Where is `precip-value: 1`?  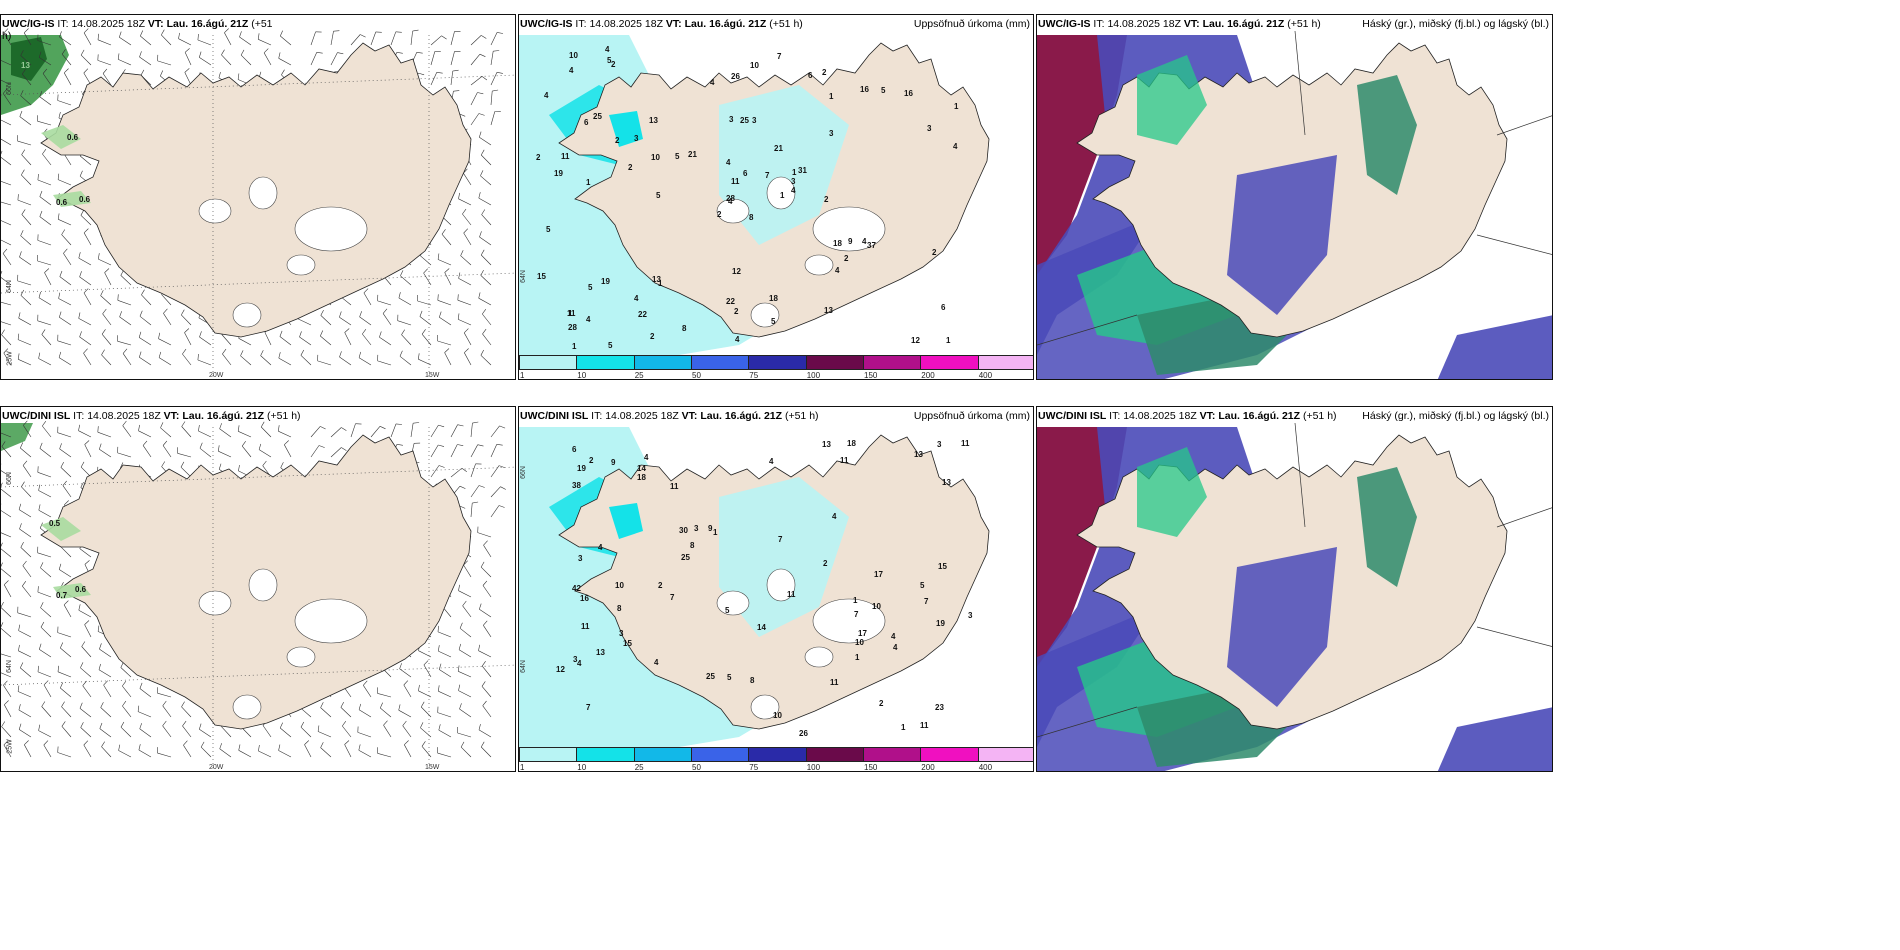 precip-value: 1 is located at coordinates (588, 182).